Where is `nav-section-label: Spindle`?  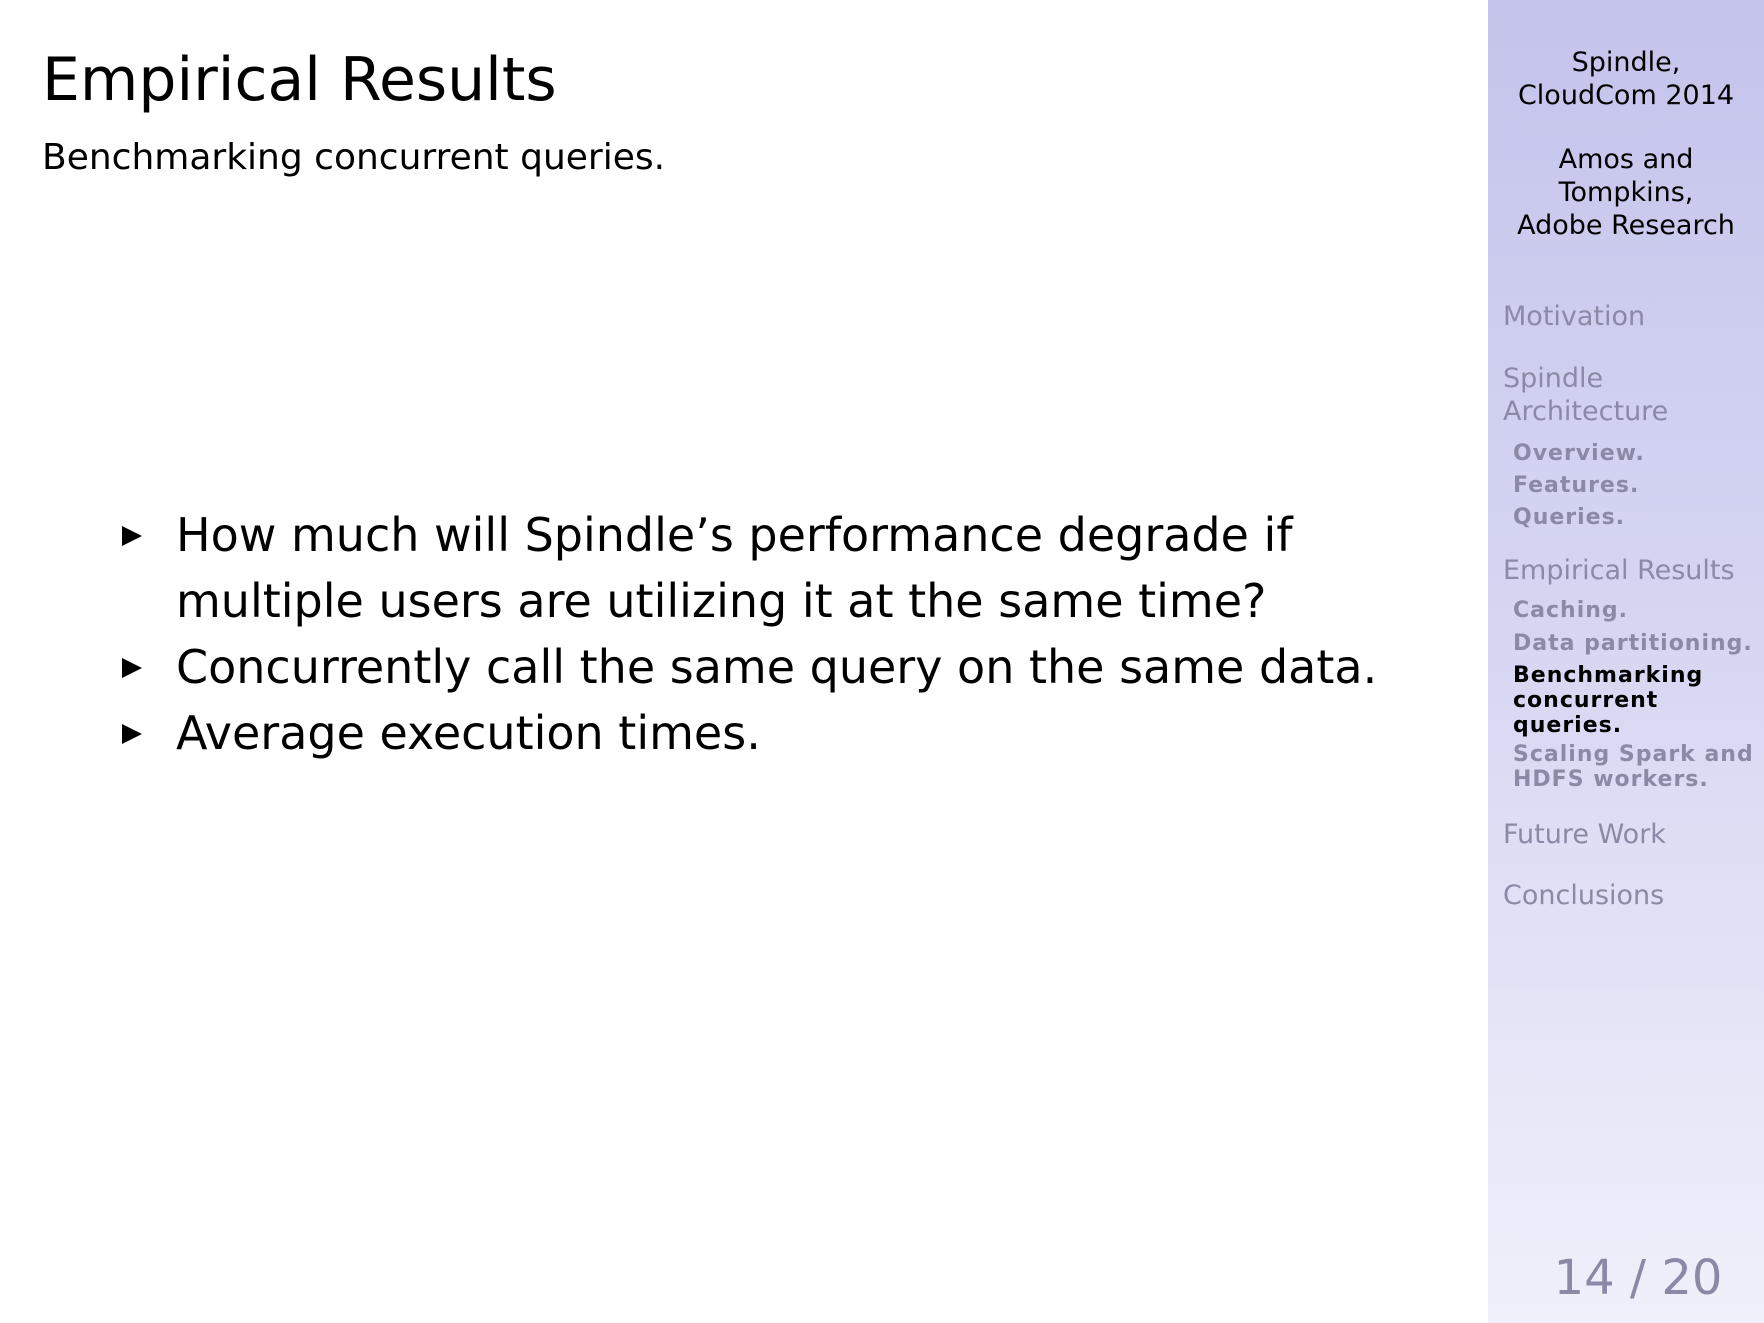
nav-section-label: Spindle is located at coordinates (1553, 378).